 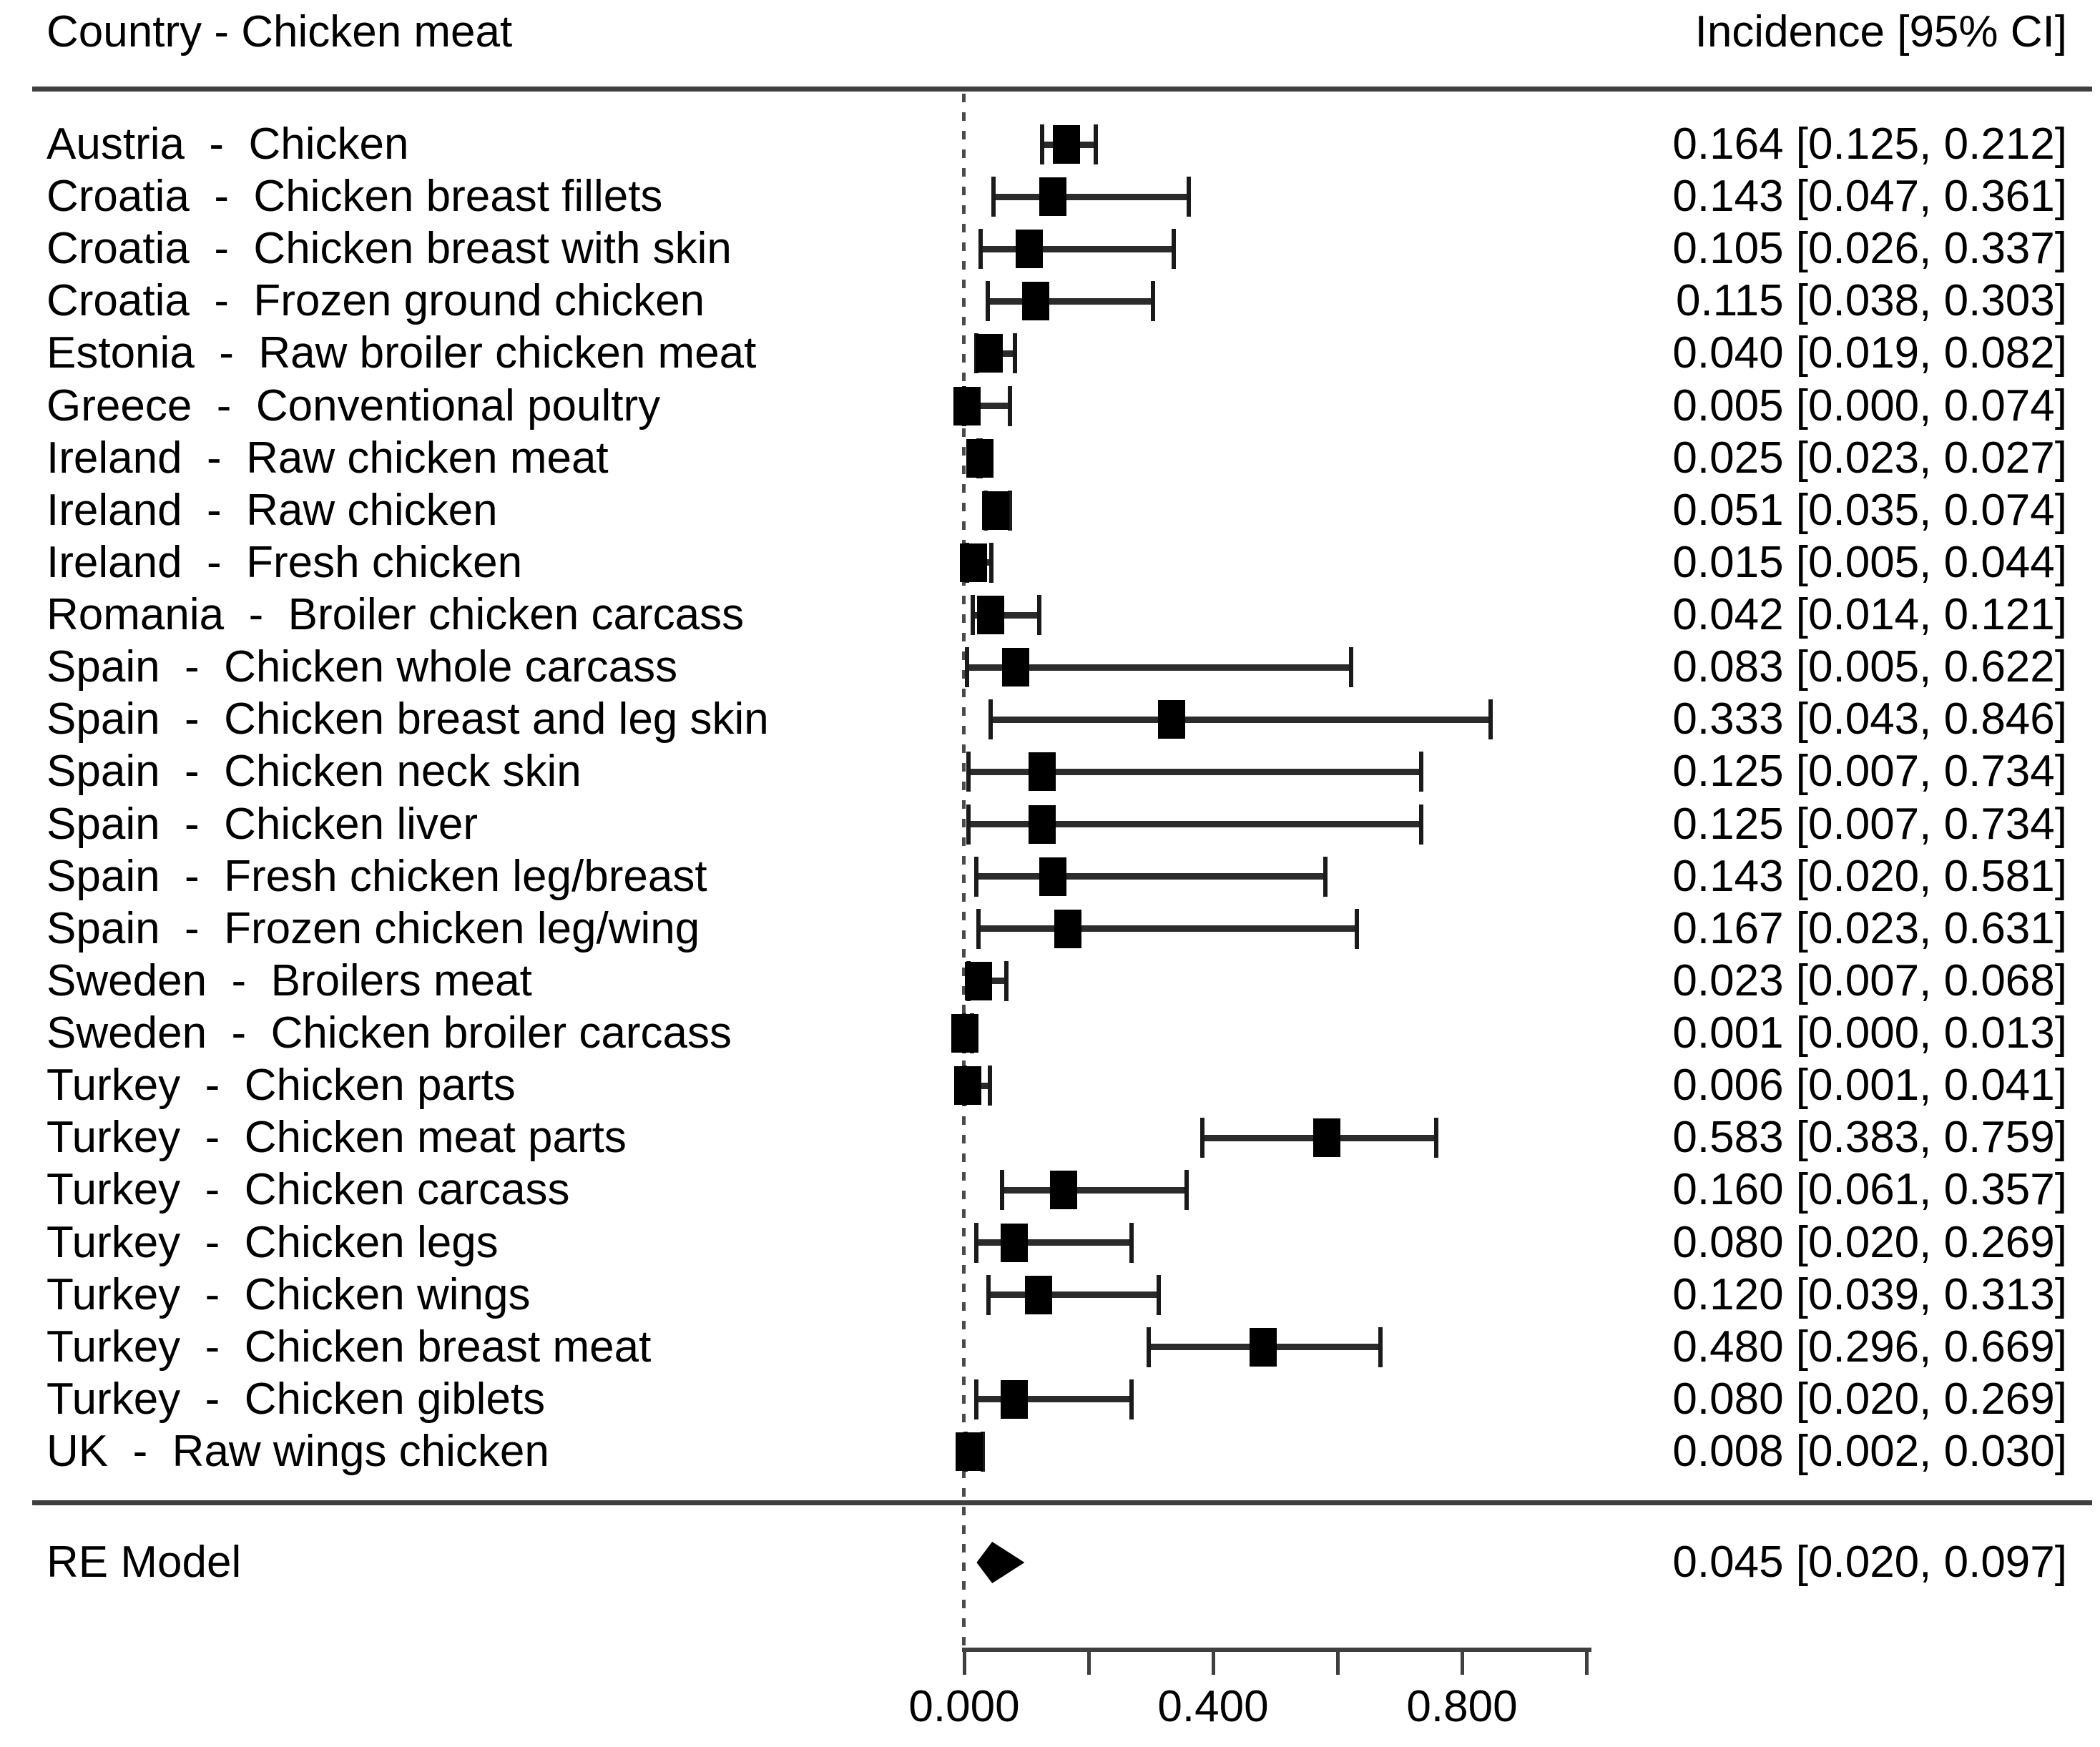 What do you see at coordinates (375, 301) in the screenshot?
I see `study-label: Croatia - Frozen ground chicken` at bounding box center [375, 301].